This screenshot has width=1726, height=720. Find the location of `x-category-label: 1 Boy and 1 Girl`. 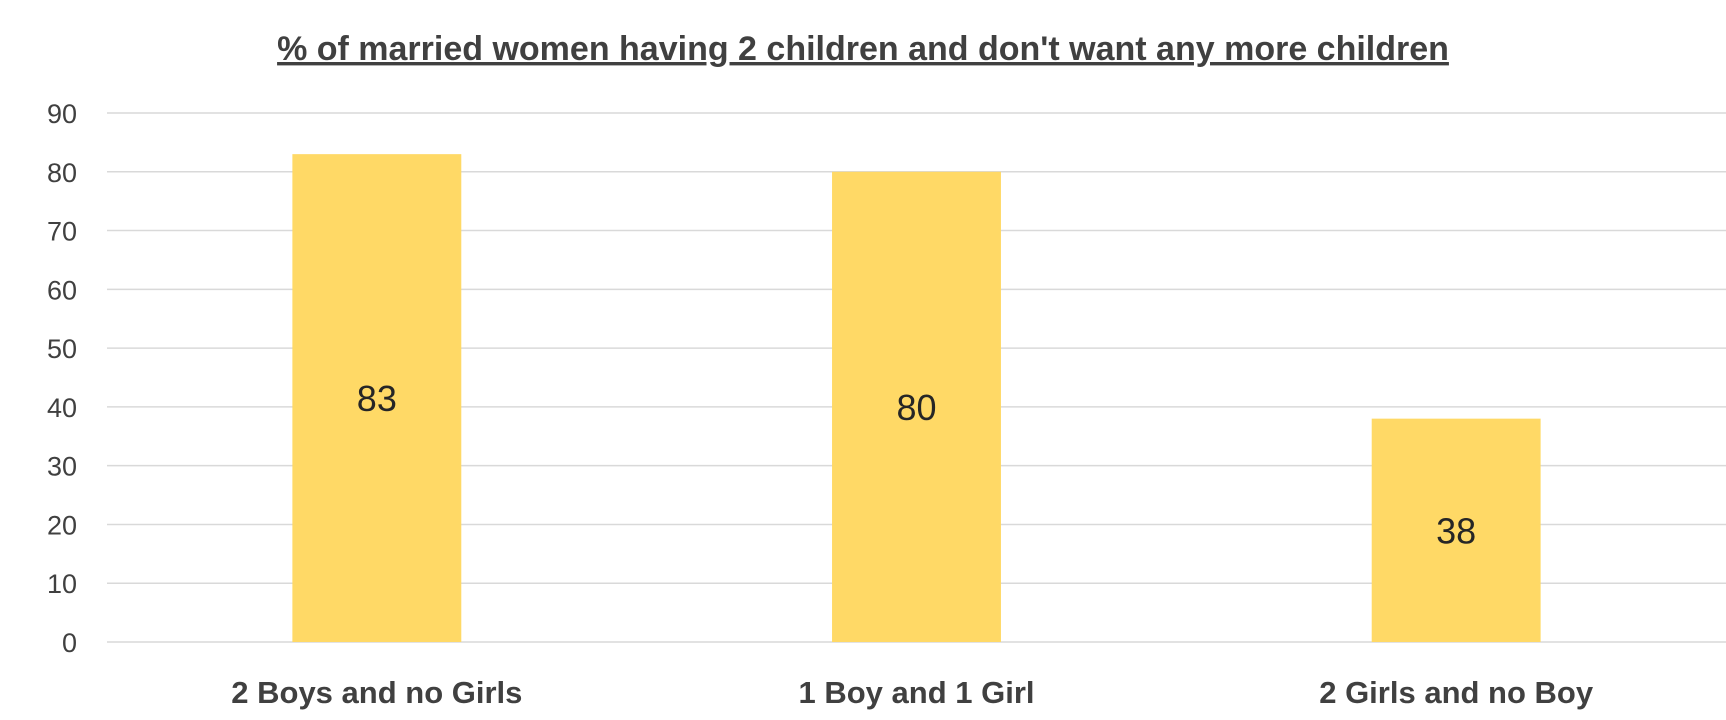

x-category-label: 1 Boy and 1 Girl is located at coordinates (916, 692).